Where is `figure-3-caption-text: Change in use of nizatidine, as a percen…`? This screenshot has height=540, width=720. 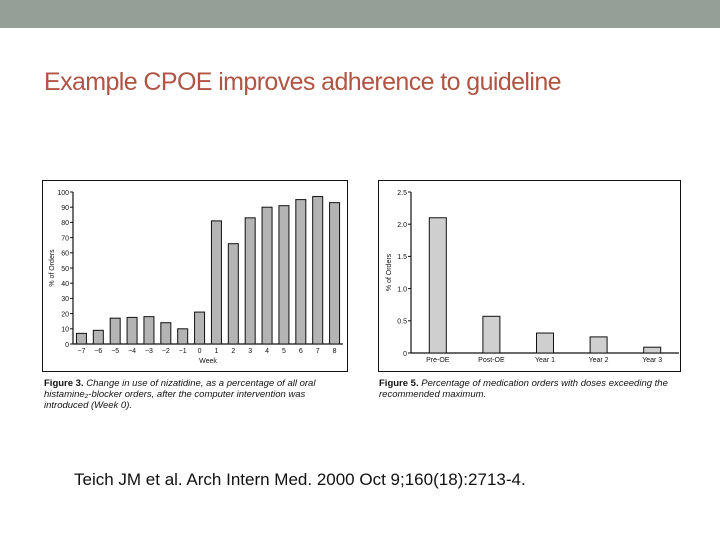
figure-3-caption-text: Change in use of nizatidine, as a percen… is located at coordinates (180, 394).